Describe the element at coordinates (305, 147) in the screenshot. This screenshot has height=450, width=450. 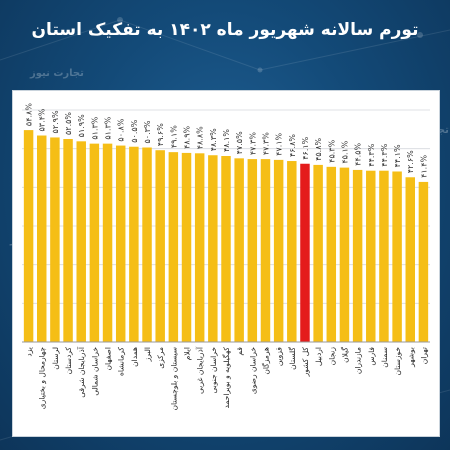
I see `data-label: ۴۶.۱%` at that location.